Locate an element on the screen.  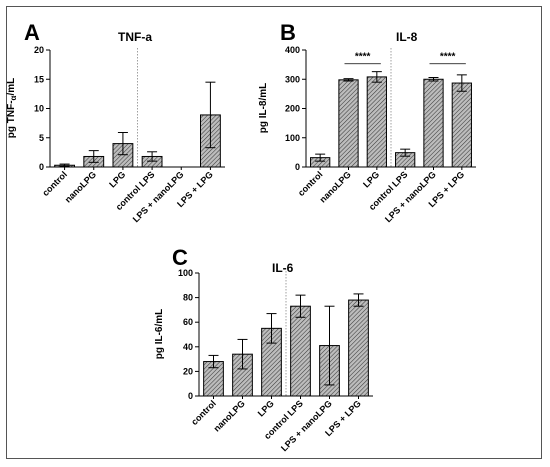
y-axis-label-unit: /mL is located at coordinates (11, 87).